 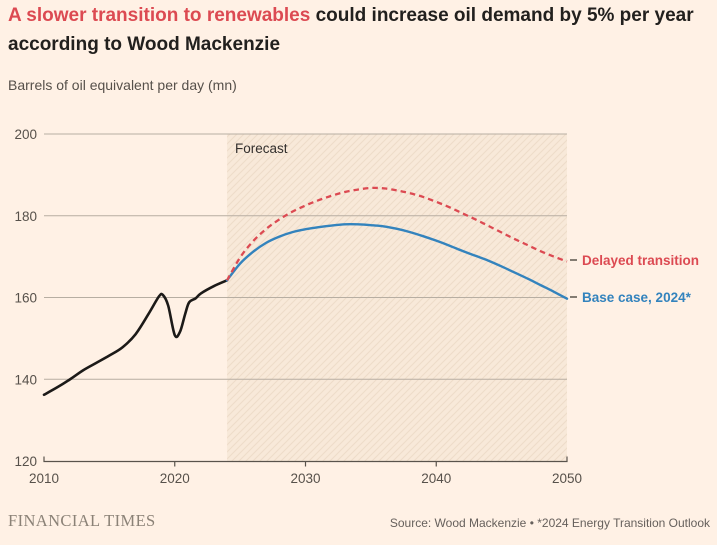 What do you see at coordinates (25, 134) in the screenshot?
I see `y-tick-label: 200` at bounding box center [25, 134].